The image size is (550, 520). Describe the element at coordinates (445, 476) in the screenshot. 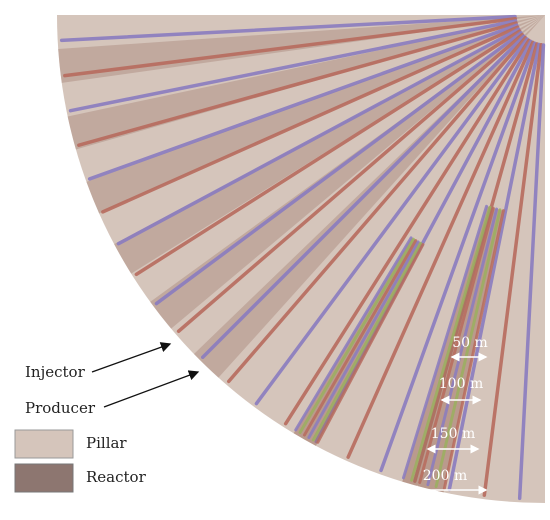

I see `scale-label: 200 m` at that location.